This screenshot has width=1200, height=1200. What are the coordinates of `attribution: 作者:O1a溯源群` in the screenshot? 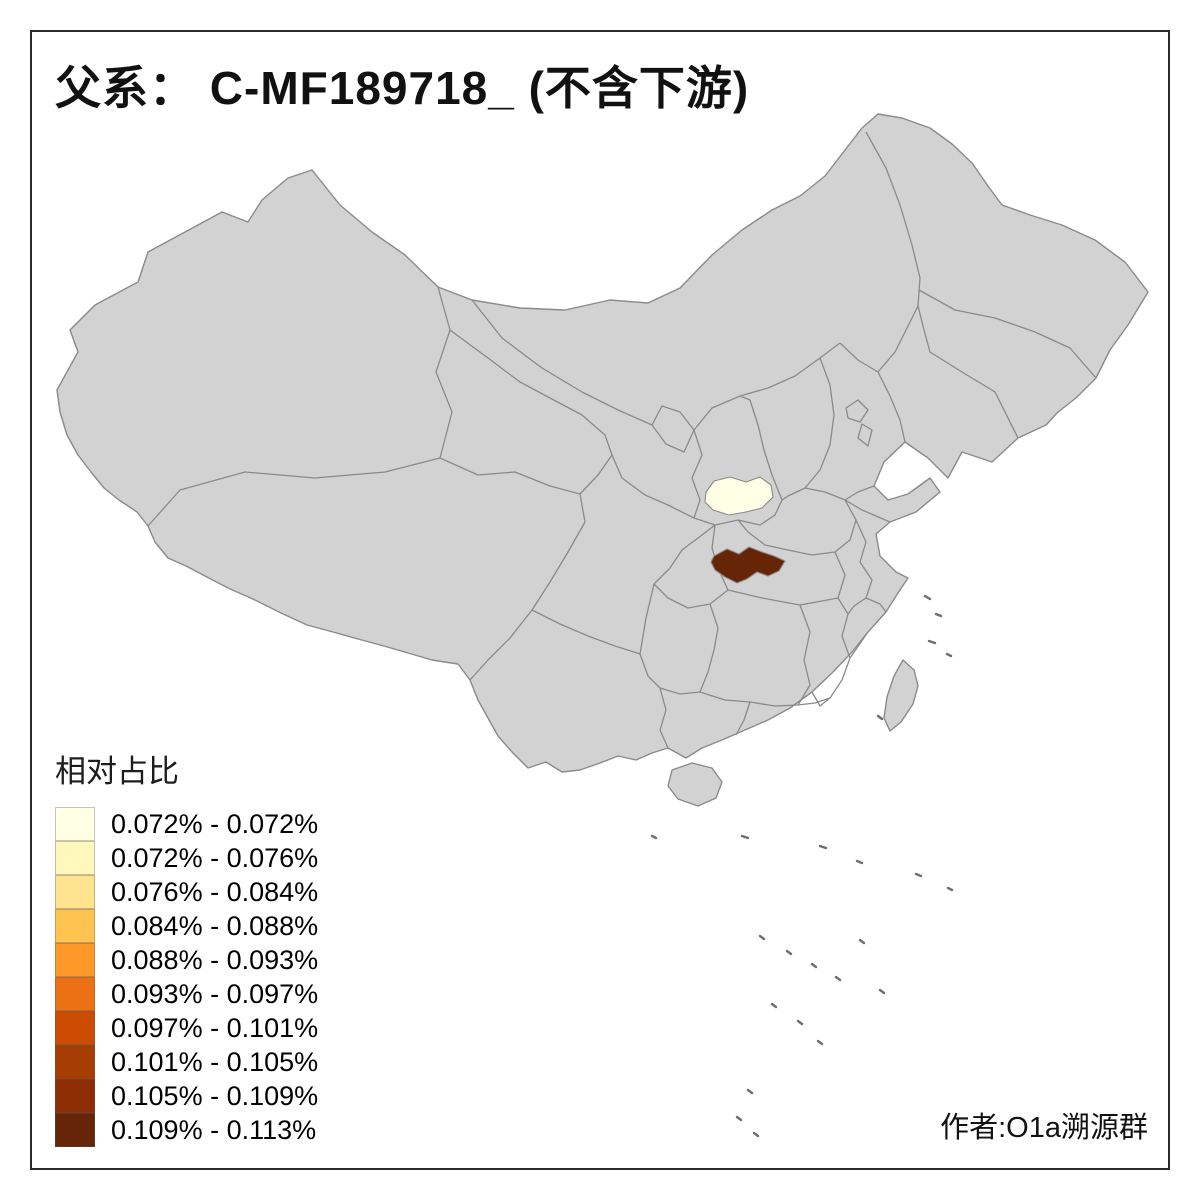 It's located at (1044, 1128).